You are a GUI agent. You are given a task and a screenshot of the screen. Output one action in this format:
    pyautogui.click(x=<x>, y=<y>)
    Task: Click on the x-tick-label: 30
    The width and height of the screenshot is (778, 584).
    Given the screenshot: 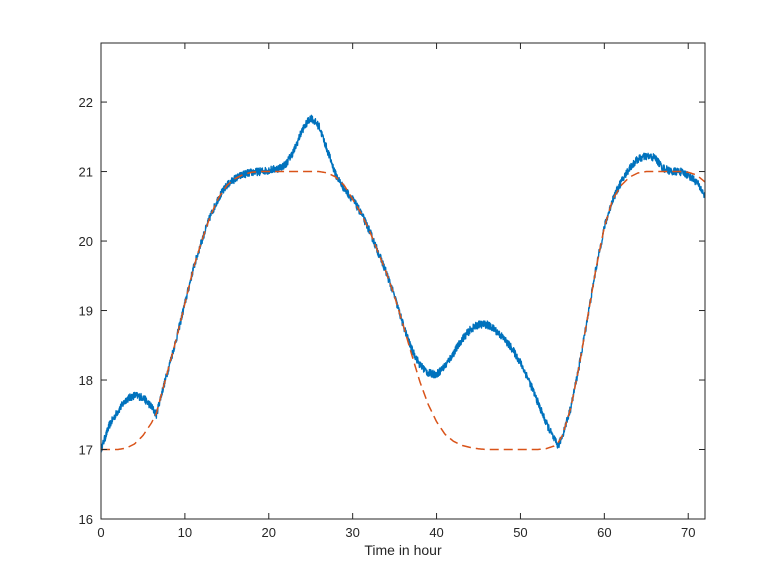 What is the action you would take?
    pyautogui.click(x=352, y=532)
    